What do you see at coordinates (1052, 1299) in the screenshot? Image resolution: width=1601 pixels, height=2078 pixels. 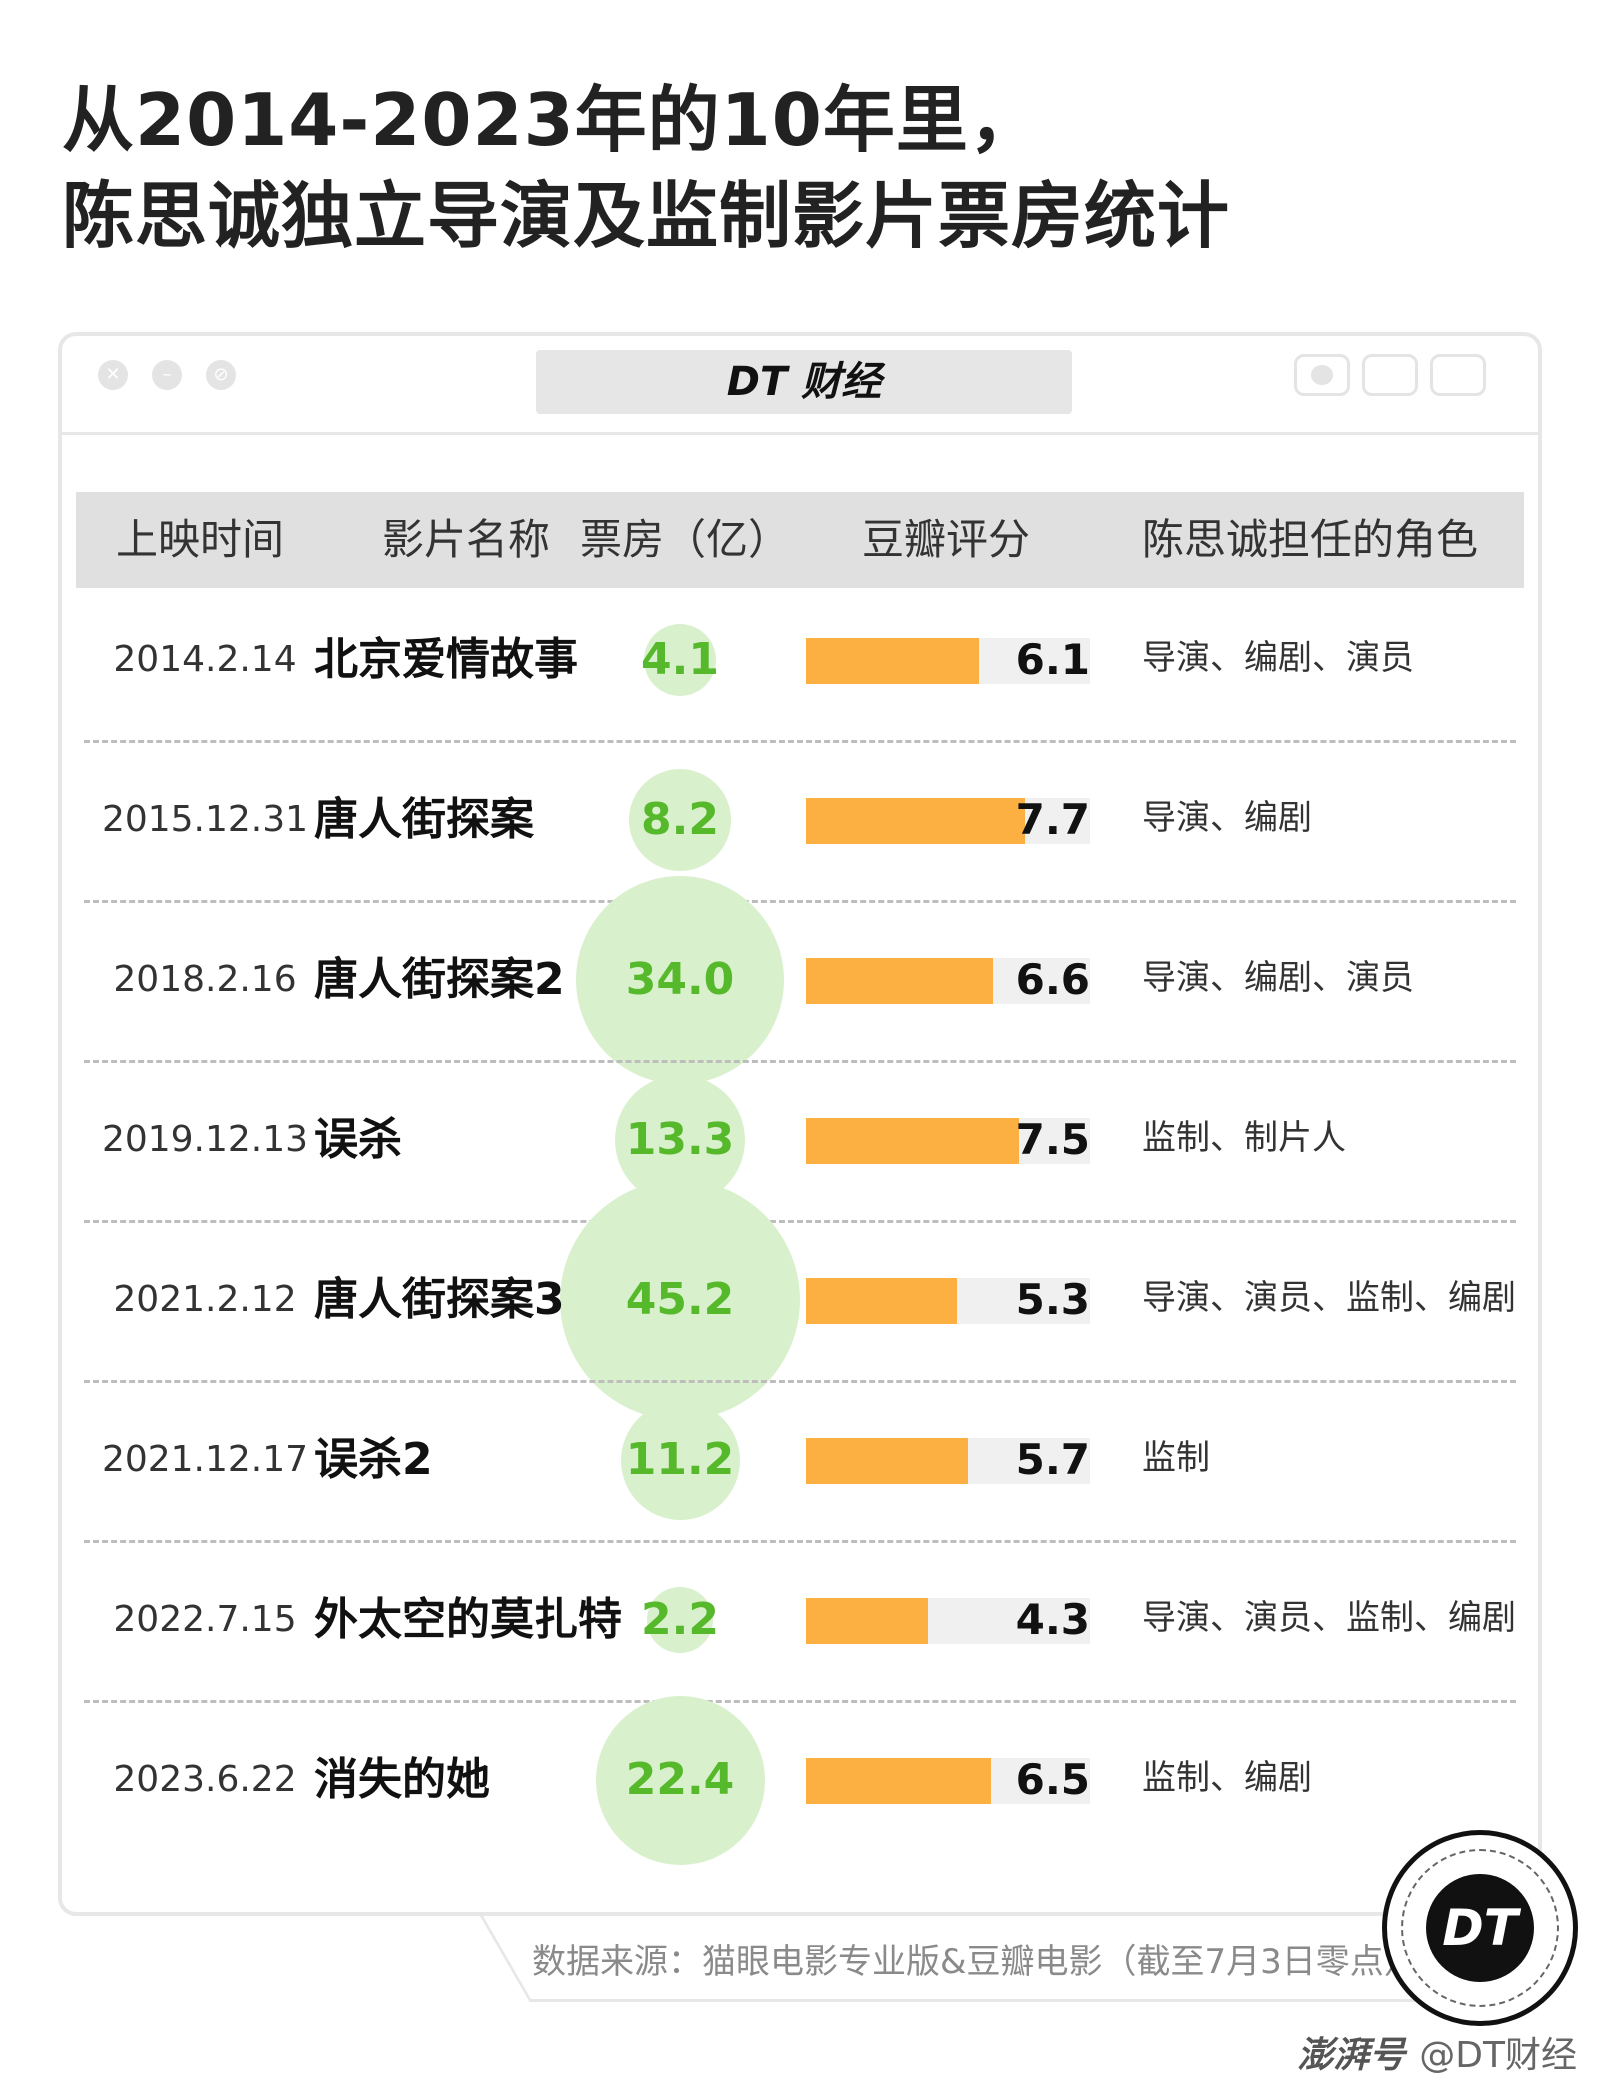 I see `douban-score: 5.3` at bounding box center [1052, 1299].